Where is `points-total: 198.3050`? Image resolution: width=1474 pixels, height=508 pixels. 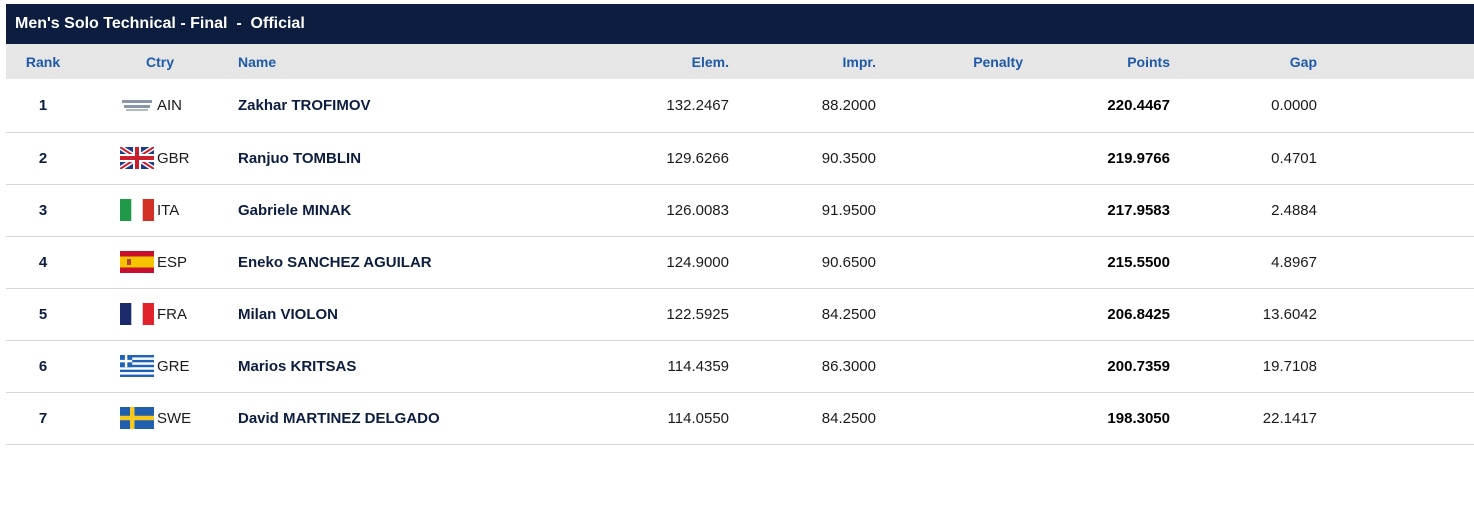 points-total: 198.3050 is located at coordinates (1138, 418).